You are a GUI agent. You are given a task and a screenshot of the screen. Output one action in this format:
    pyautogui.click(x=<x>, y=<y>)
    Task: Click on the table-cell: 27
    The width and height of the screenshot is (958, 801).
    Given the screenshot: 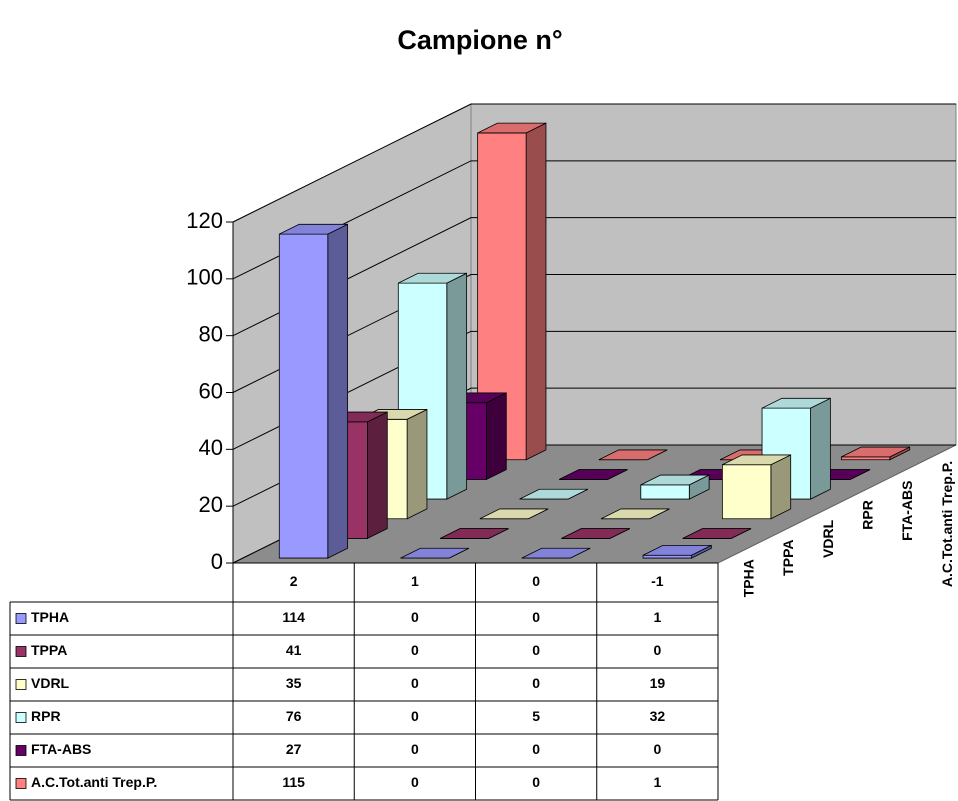 What is the action you would take?
    pyautogui.click(x=294, y=749)
    